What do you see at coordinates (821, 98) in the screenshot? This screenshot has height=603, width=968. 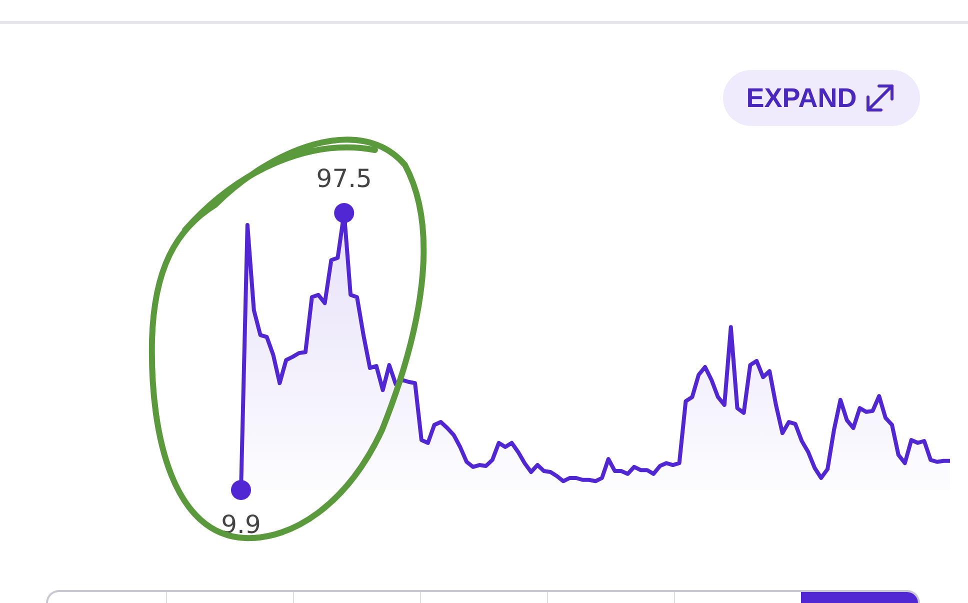 I see `expand-button: EXPAND` at bounding box center [821, 98].